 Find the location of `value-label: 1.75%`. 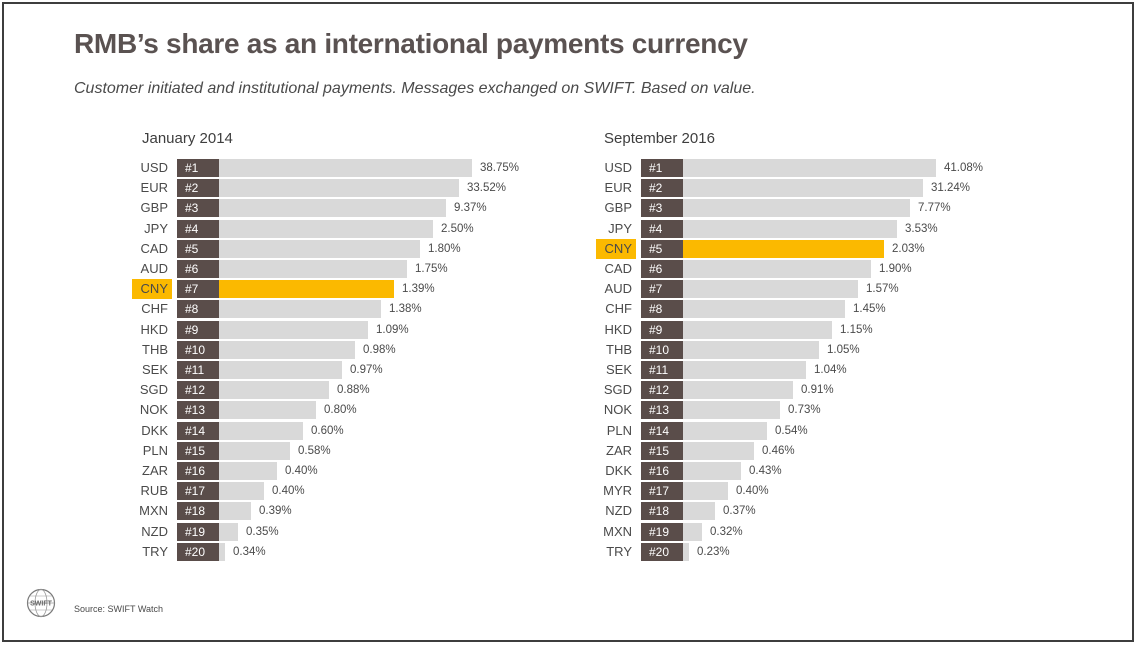

value-label: 1.75% is located at coordinates (431, 269).